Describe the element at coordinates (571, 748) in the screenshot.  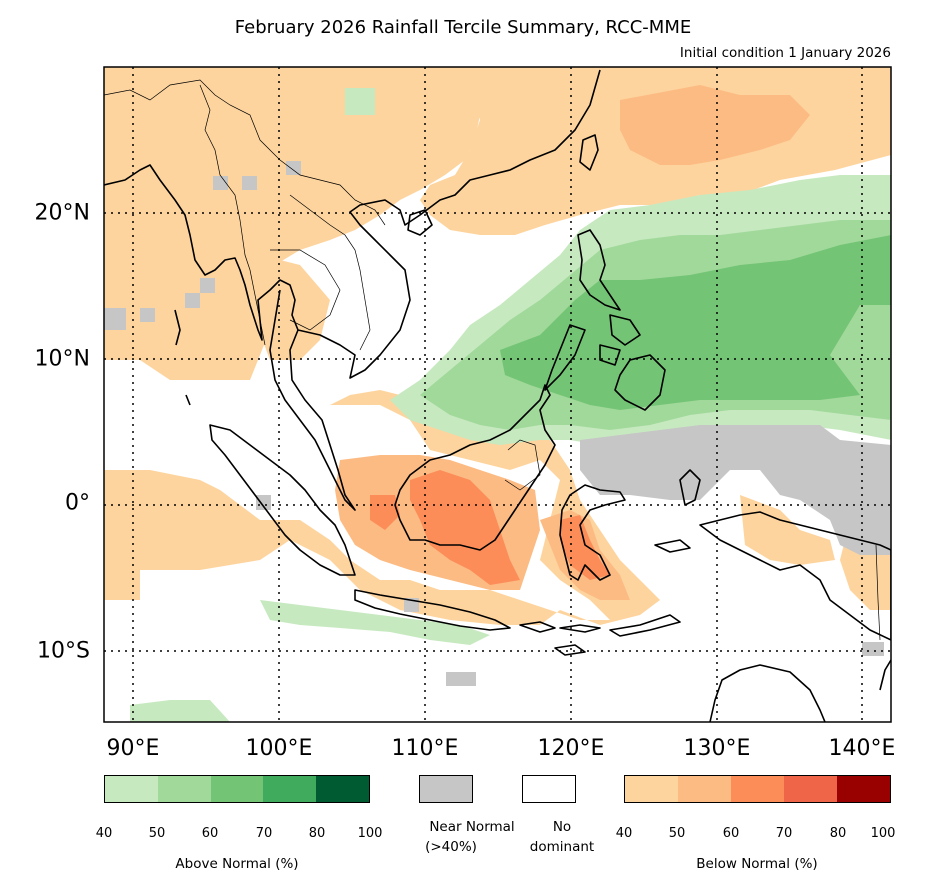
I see `lon-label-120e: 120°E` at that location.